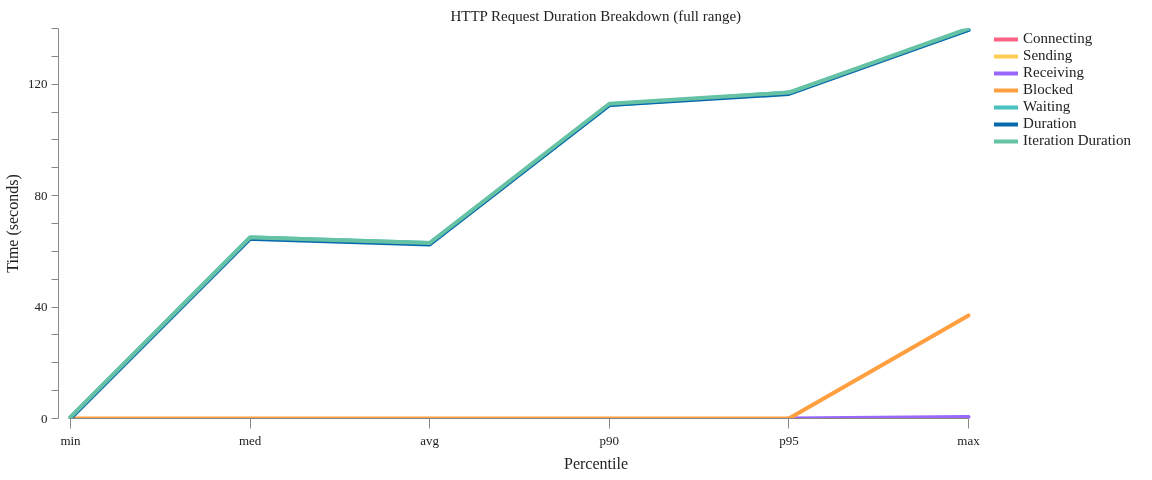 The height and width of the screenshot is (480, 1152). Describe the element at coordinates (1050, 123) in the screenshot. I see `legend-label: Duration` at that location.